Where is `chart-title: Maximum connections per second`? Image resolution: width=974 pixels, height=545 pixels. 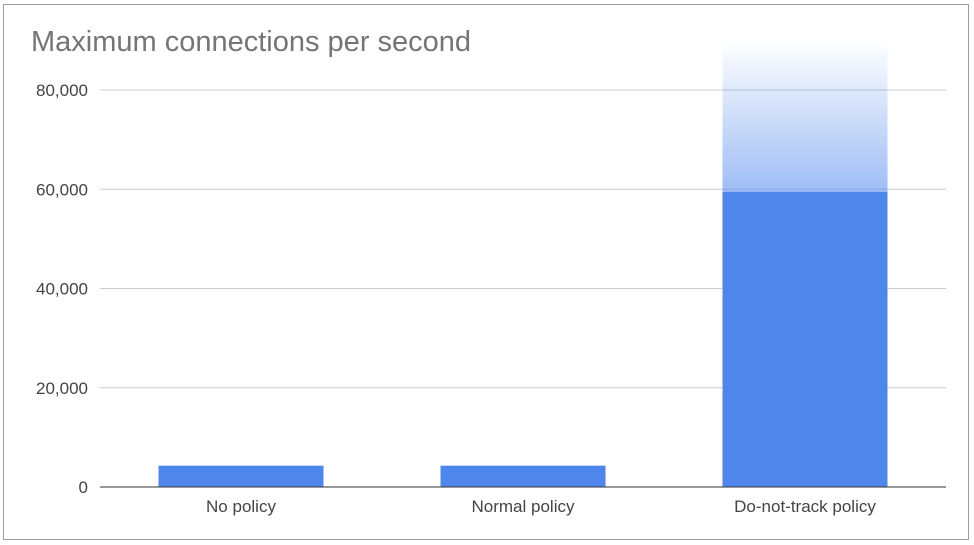
chart-title: Maximum connections per second is located at coordinates (251, 42).